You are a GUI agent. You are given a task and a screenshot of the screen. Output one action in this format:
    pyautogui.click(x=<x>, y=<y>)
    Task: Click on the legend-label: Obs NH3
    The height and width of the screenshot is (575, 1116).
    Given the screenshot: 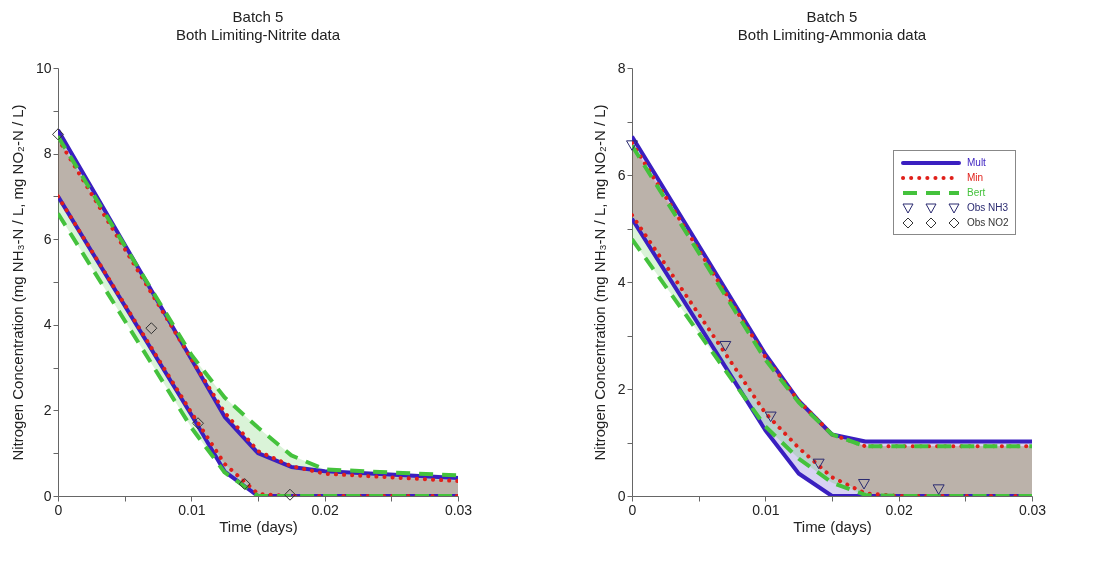 What is the action you would take?
    pyautogui.click(x=988, y=207)
    